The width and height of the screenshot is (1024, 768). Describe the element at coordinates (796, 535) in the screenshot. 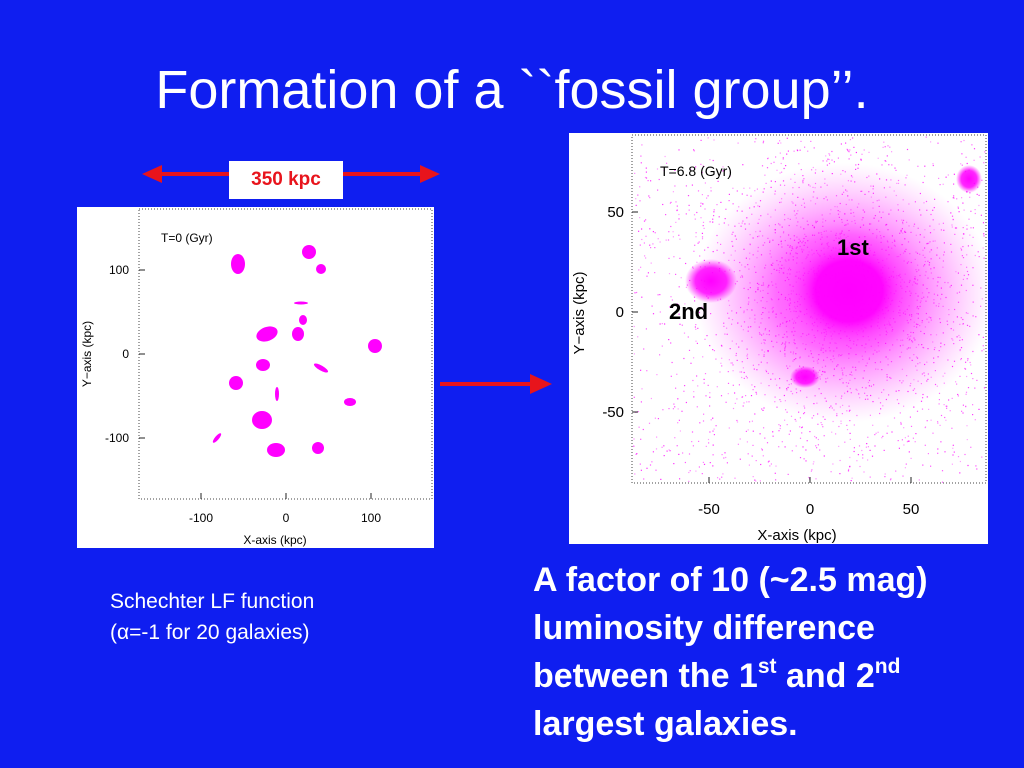

I see `right-xlabel: X-axis (kpc)` at that location.